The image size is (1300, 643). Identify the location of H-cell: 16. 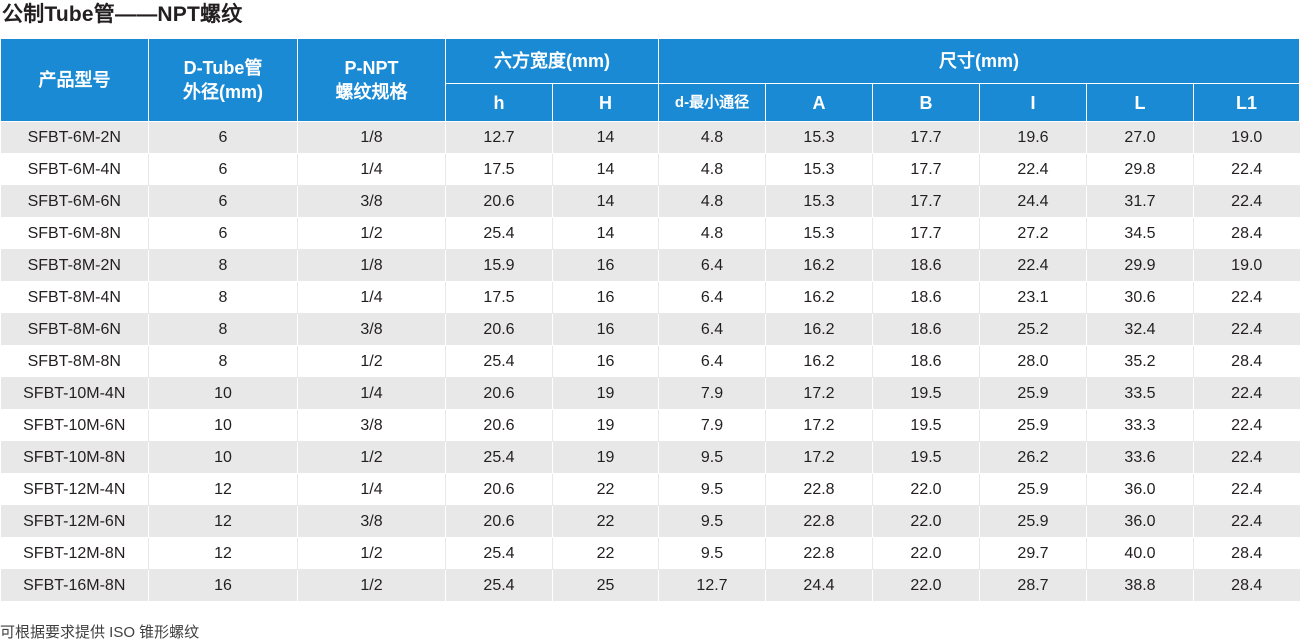
(605, 329).